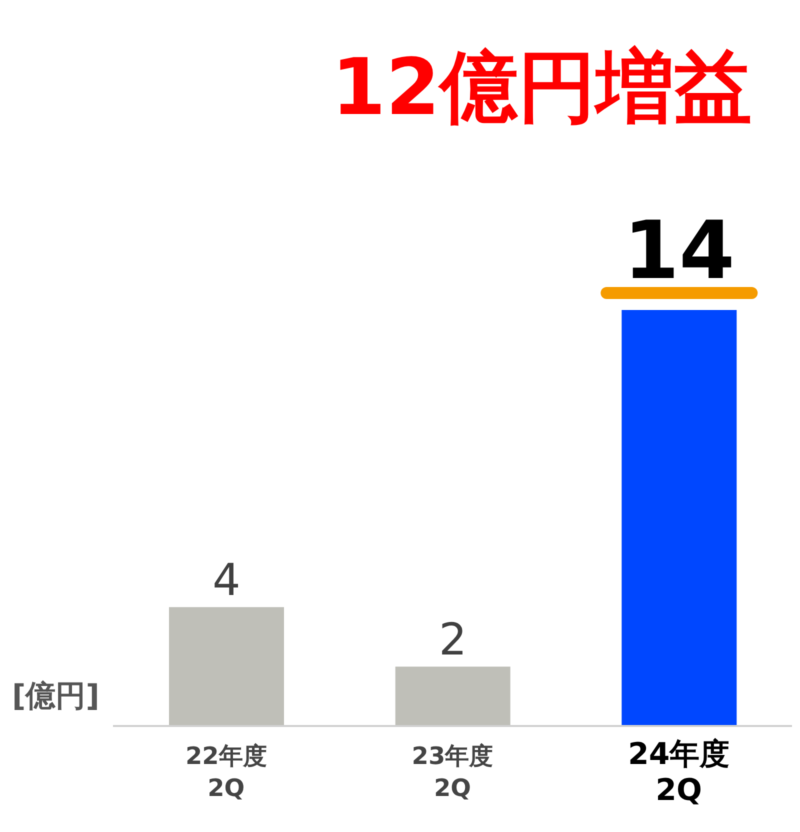 Image resolution: width=800 pixels, height=832 pixels. What do you see at coordinates (56, 697) in the screenshot?
I see `y-axis-title: [億円]` at bounding box center [56, 697].